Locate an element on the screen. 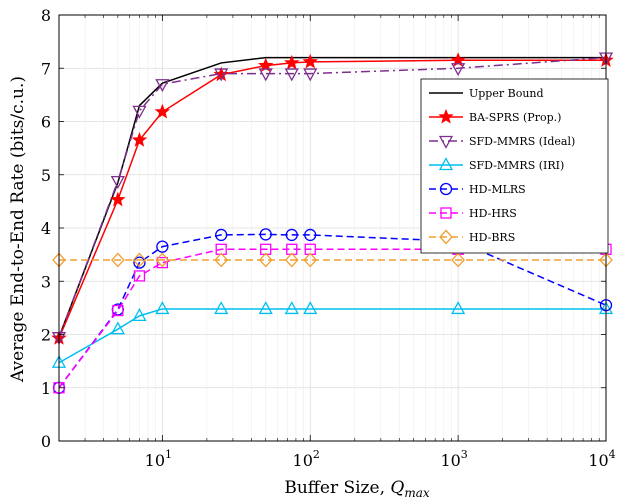 Image resolution: width=621 pixels, height=502 pixels. x-tick-labels: 10¹ 10² 10³ 10⁴ is located at coordinates (380, 459).